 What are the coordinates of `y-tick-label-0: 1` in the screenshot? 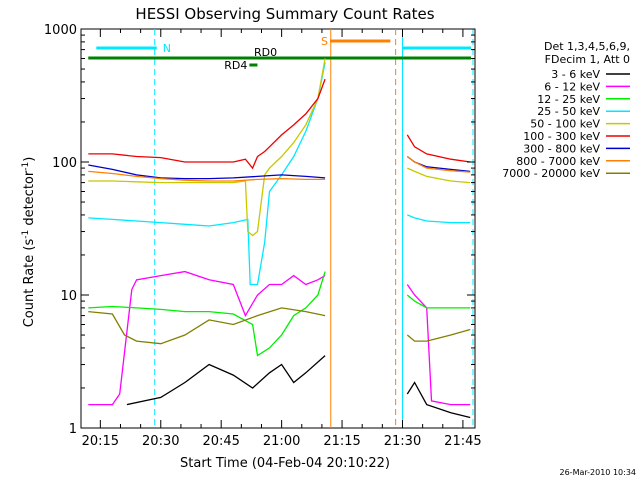 It's located at (73, 429).